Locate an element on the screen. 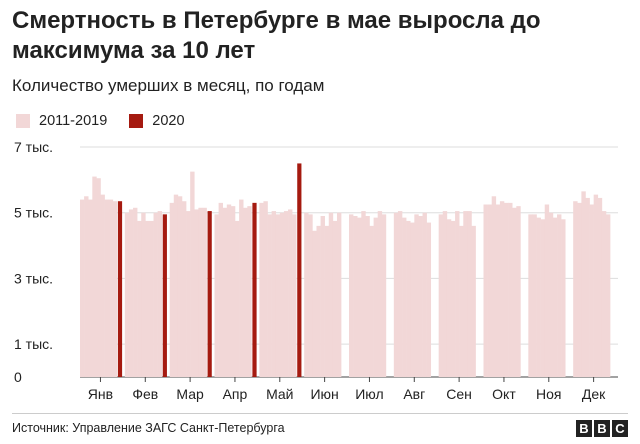 The width and height of the screenshot is (640, 444). x-tick-label: Апр is located at coordinates (235, 394).